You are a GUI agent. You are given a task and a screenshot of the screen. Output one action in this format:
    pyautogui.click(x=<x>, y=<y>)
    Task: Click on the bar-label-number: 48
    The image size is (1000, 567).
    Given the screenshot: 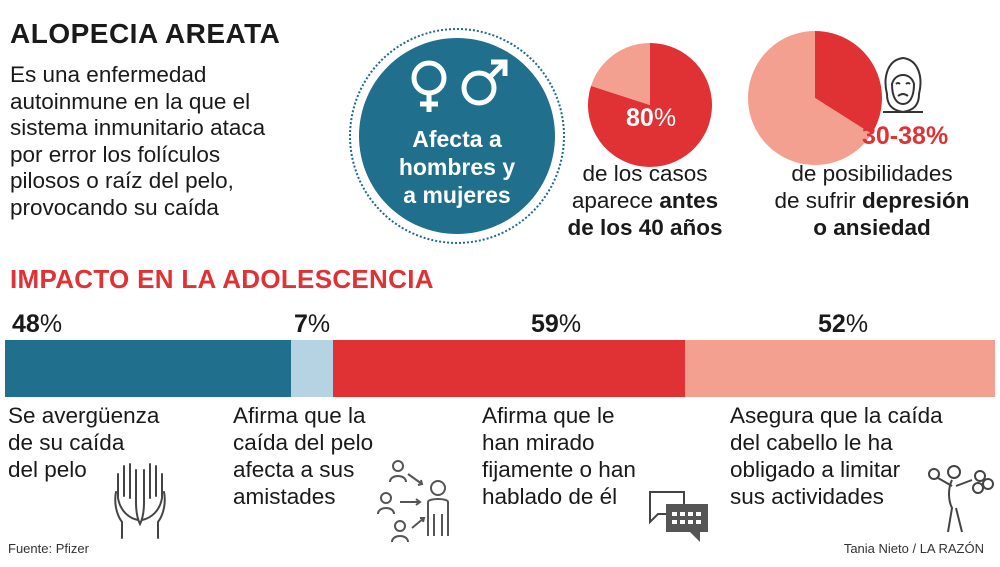 What is the action you would take?
    pyautogui.click(x=26, y=324)
    